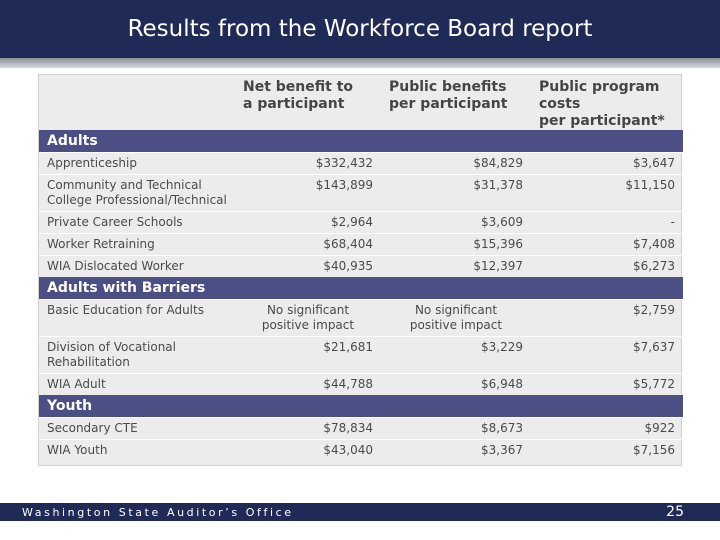 Image resolution: width=720 pixels, height=540 pixels. Describe the element at coordinates (602, 104) in the screenshot. I see `header-program-costs: Public program costs per participant*` at that location.